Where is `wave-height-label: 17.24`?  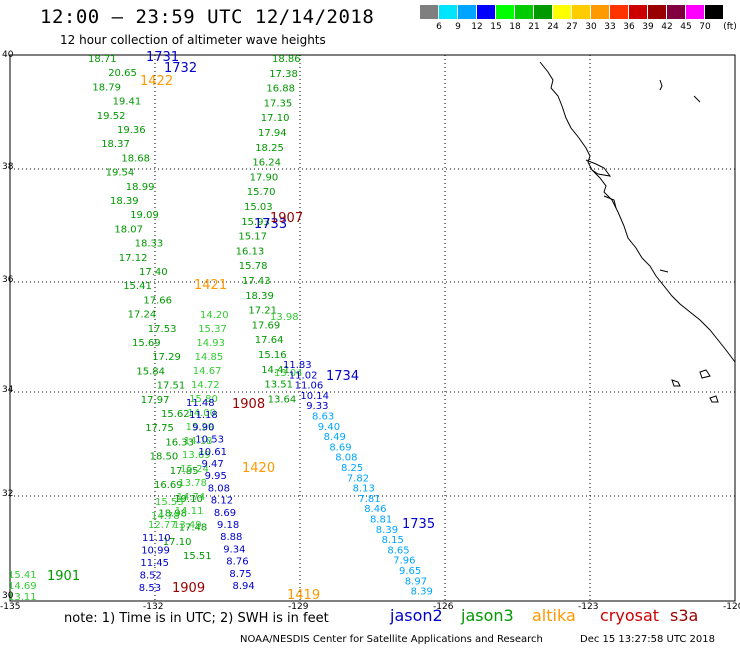
wave-height-label: 17.24 is located at coordinates (142, 315).